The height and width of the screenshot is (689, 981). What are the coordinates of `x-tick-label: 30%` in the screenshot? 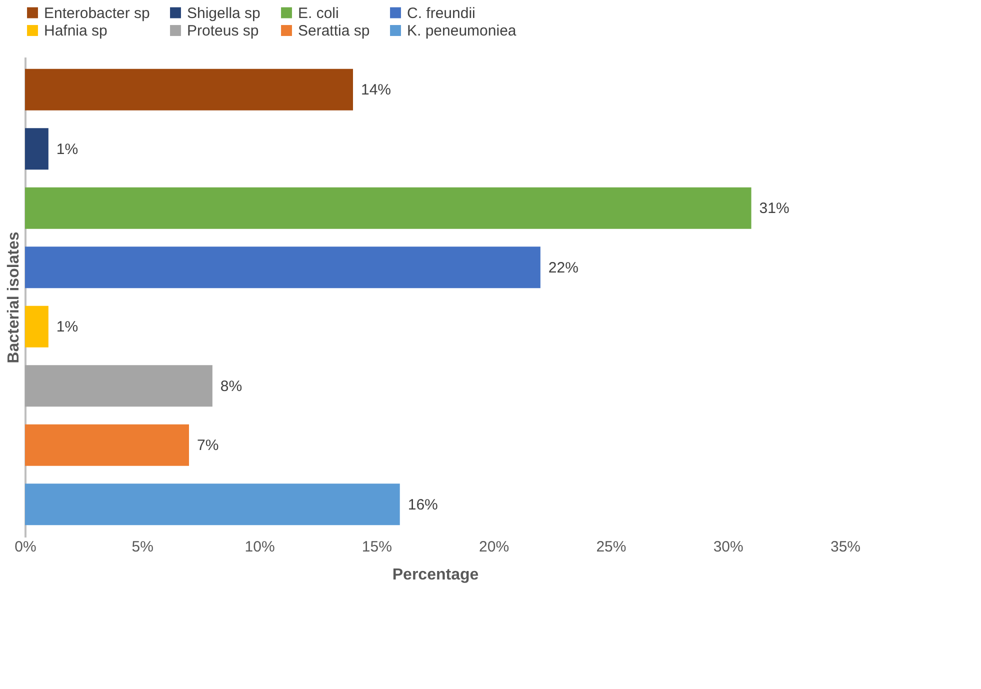 It's located at (728, 547).